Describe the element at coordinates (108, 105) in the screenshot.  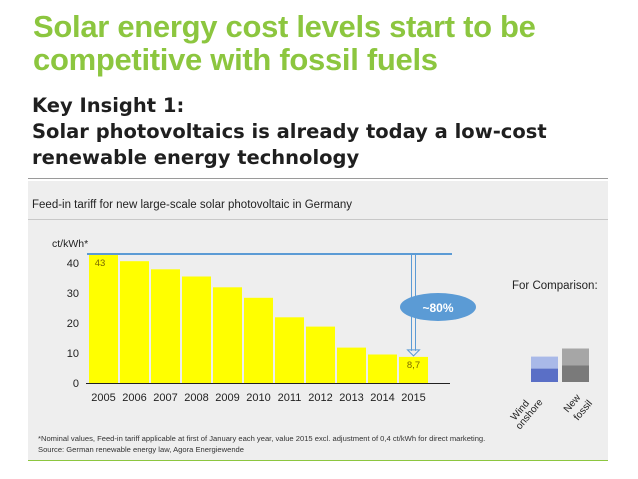
I see `insight-heading: Key Insight 1:` at that location.